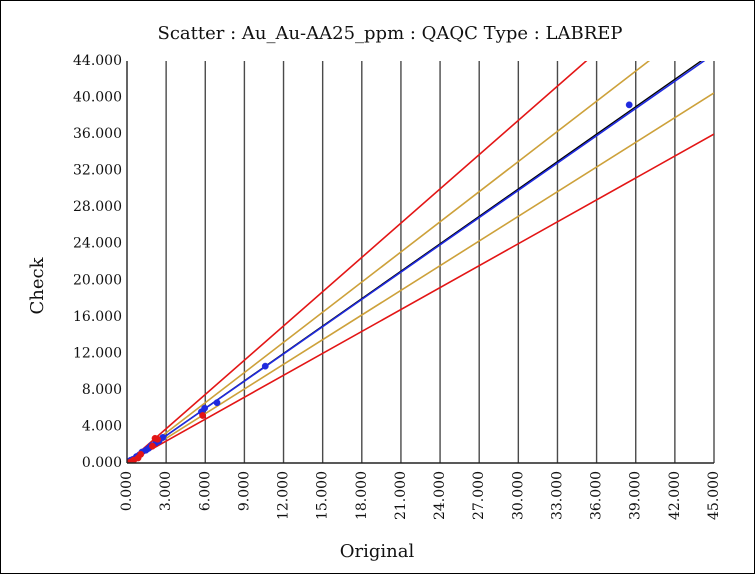  Describe the element at coordinates (166, 491) in the screenshot. I see `x-tick-label: 3.000` at that location.